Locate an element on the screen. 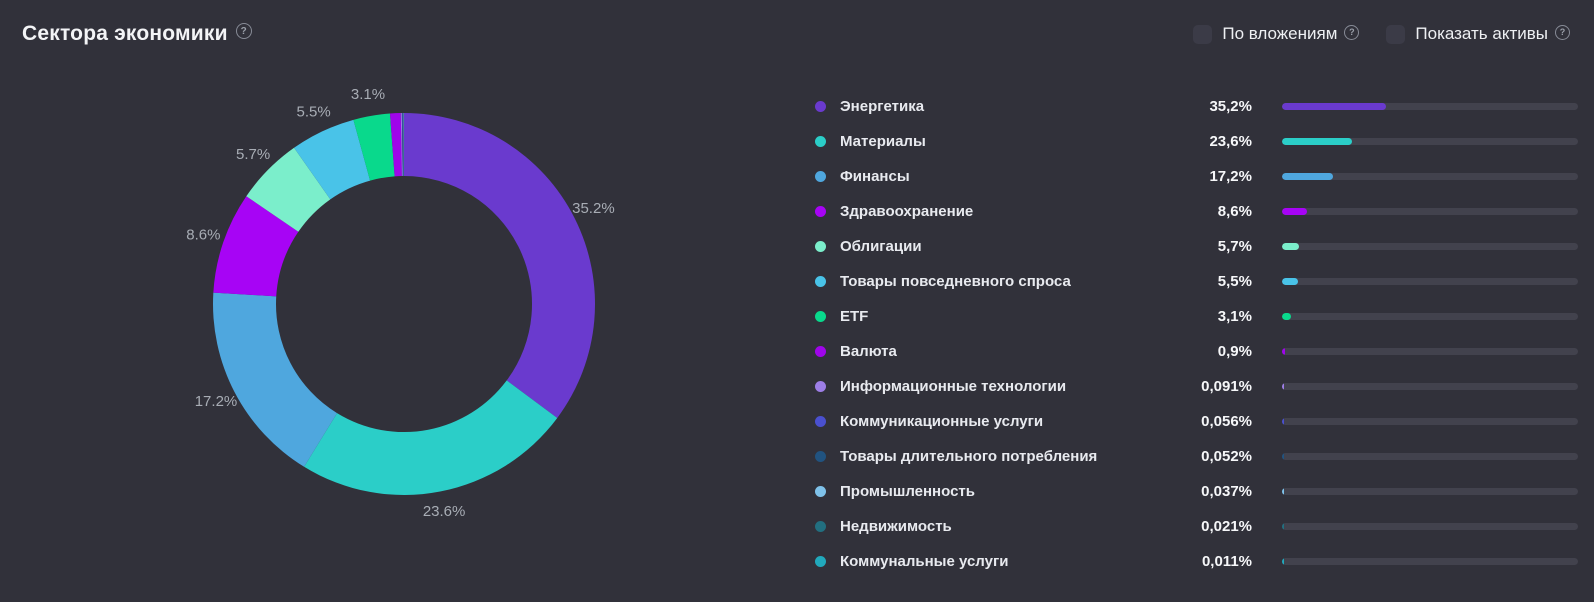 The height and width of the screenshot is (602, 1594). sector-name: Коммунальные услуги is located at coordinates (924, 561).